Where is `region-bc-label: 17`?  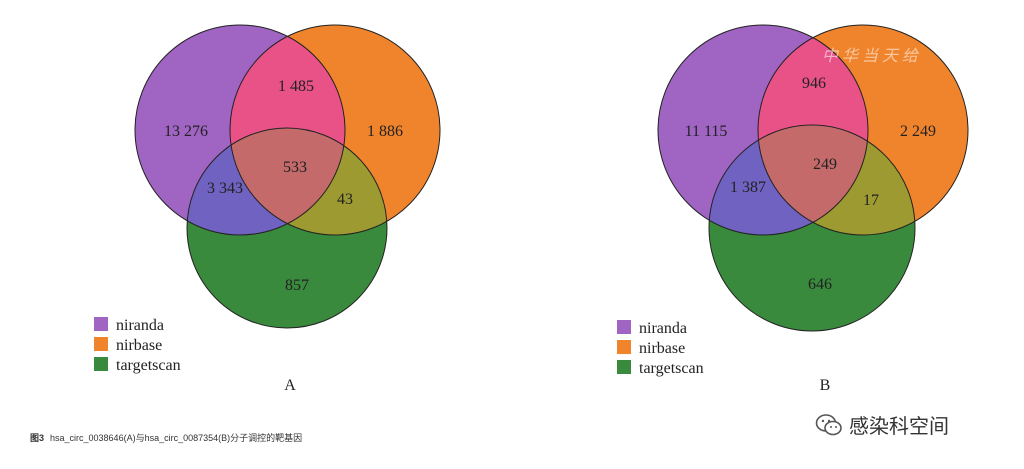
region-bc-label: 17 is located at coordinates (871, 200).